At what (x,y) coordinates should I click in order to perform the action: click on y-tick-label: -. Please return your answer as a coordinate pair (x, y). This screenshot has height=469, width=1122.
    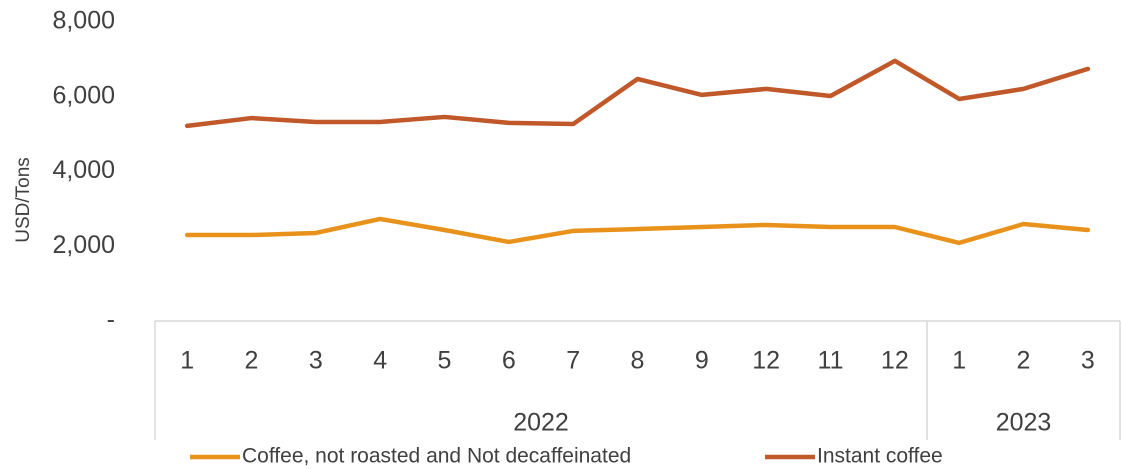
    Looking at the image, I should click on (111, 320).